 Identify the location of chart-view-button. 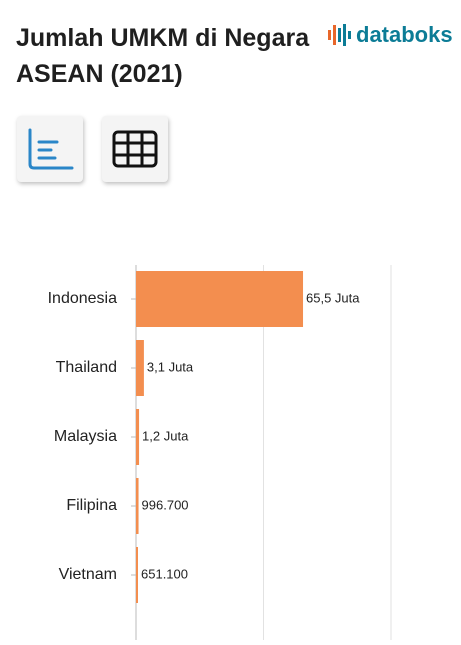
(50, 149).